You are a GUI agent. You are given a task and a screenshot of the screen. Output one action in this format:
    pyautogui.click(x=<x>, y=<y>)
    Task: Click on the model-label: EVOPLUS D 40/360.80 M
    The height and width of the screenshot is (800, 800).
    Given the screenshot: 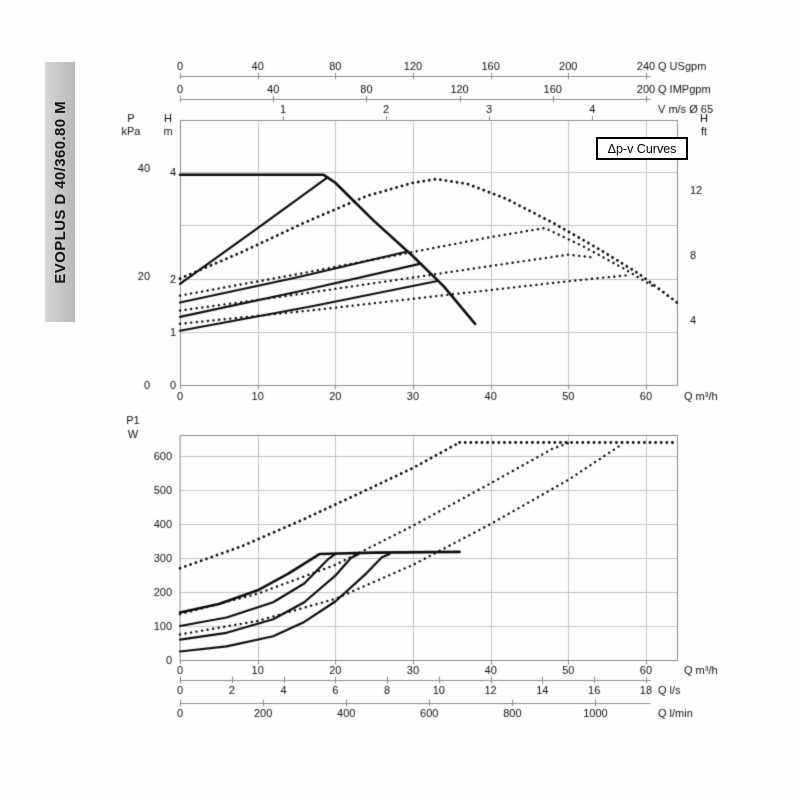 What is the action you would take?
    pyautogui.click(x=60, y=192)
    